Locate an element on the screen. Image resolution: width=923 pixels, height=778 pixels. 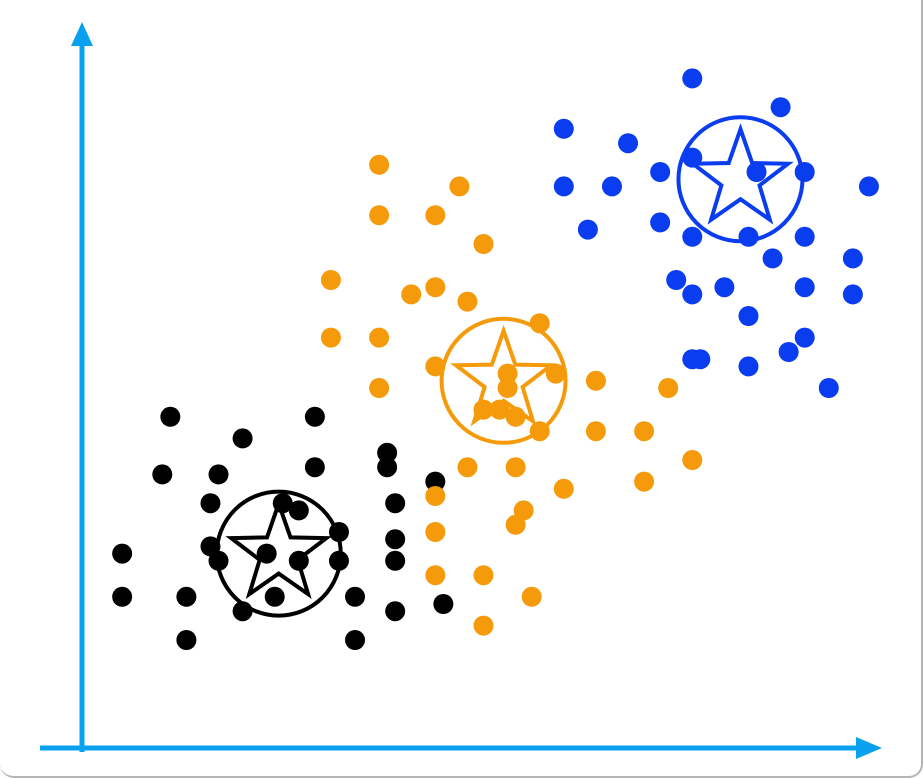
y-axis-arrow-icon is located at coordinates (82, 34).